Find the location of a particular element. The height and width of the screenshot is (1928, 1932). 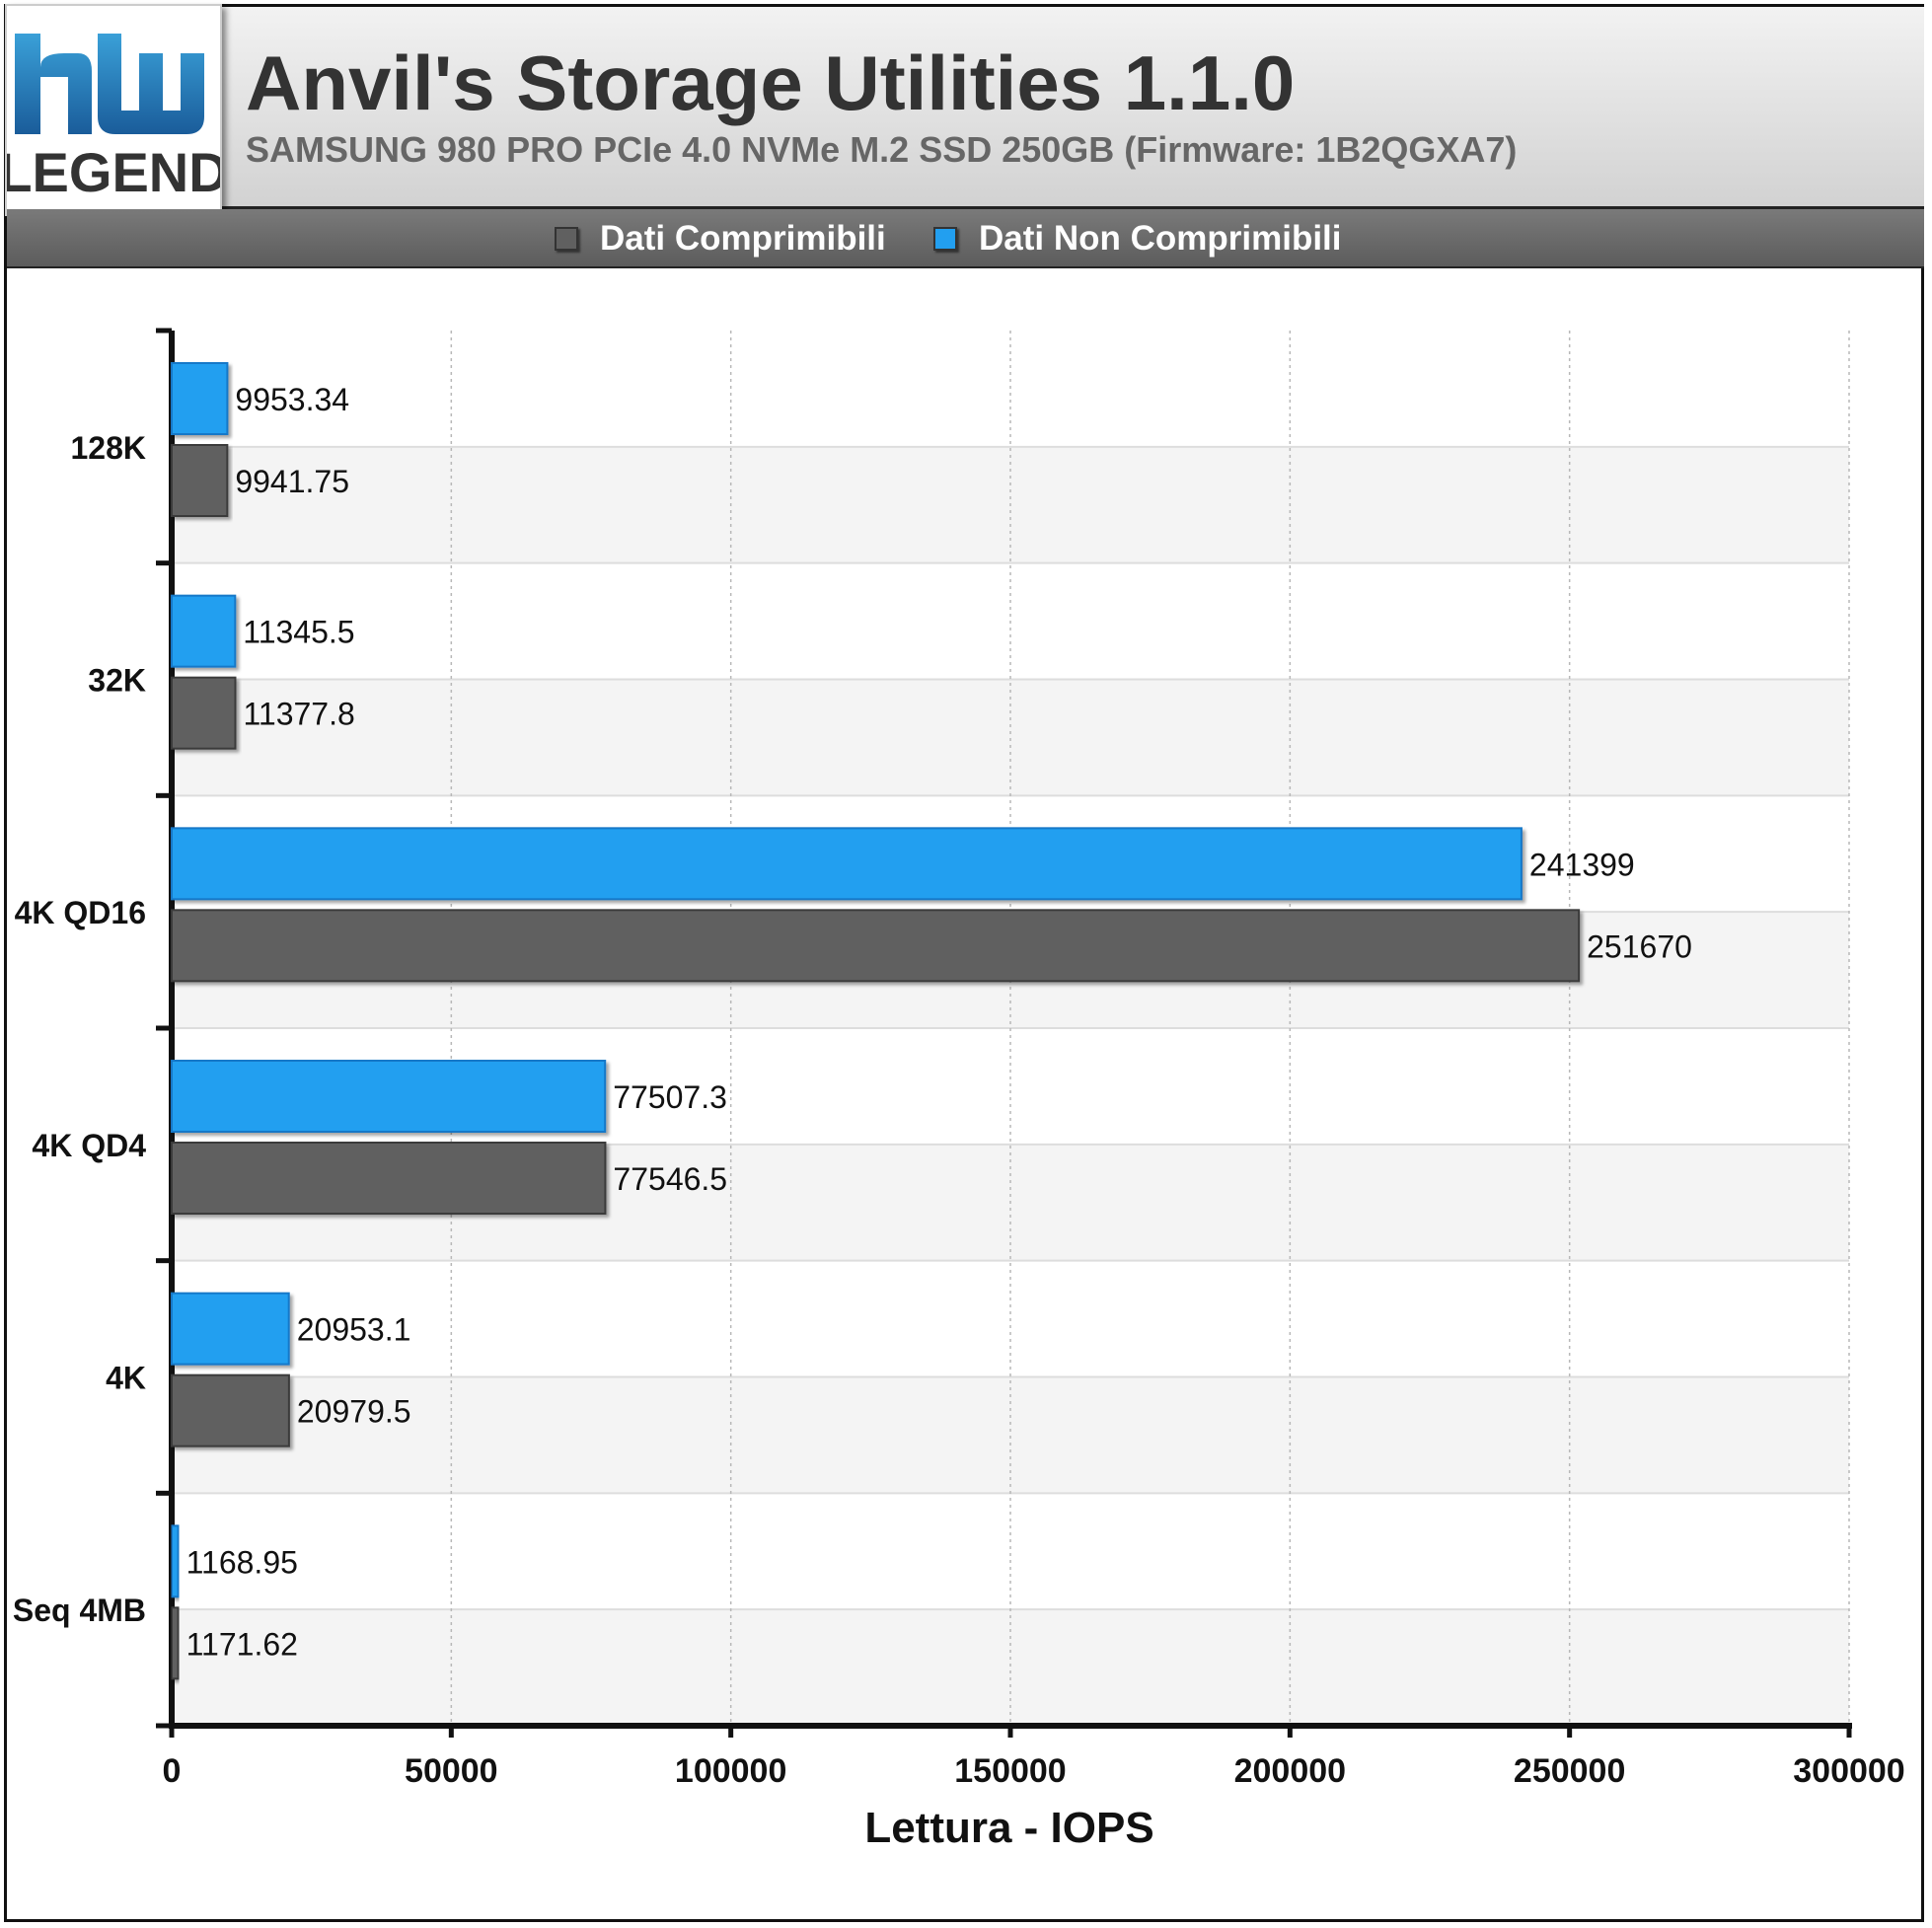

y-category-label: 32K is located at coordinates (117, 681).